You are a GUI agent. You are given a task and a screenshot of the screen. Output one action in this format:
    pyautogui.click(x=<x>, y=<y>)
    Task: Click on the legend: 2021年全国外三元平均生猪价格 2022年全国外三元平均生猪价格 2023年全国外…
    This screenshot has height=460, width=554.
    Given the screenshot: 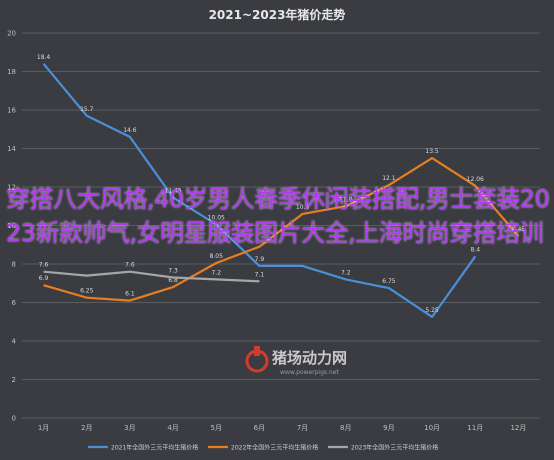 What is the action you would take?
    pyautogui.click(x=263, y=448)
    